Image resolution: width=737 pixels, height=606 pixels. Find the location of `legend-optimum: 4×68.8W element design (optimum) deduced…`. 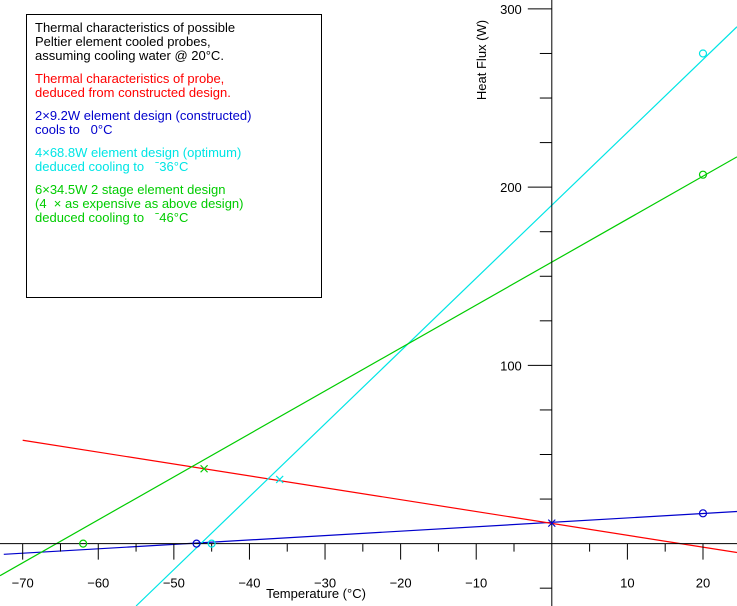

legend-optimum: 4×68.8W element design (optimum) deduced… is located at coordinates (174, 160).